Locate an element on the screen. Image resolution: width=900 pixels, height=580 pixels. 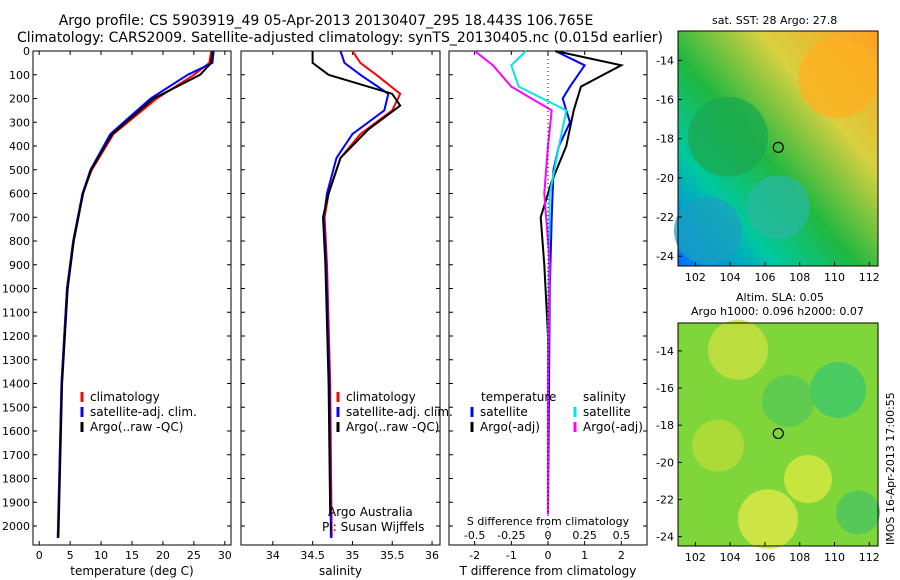
x2-tick-label: -0.25 is located at coordinates (511, 535).